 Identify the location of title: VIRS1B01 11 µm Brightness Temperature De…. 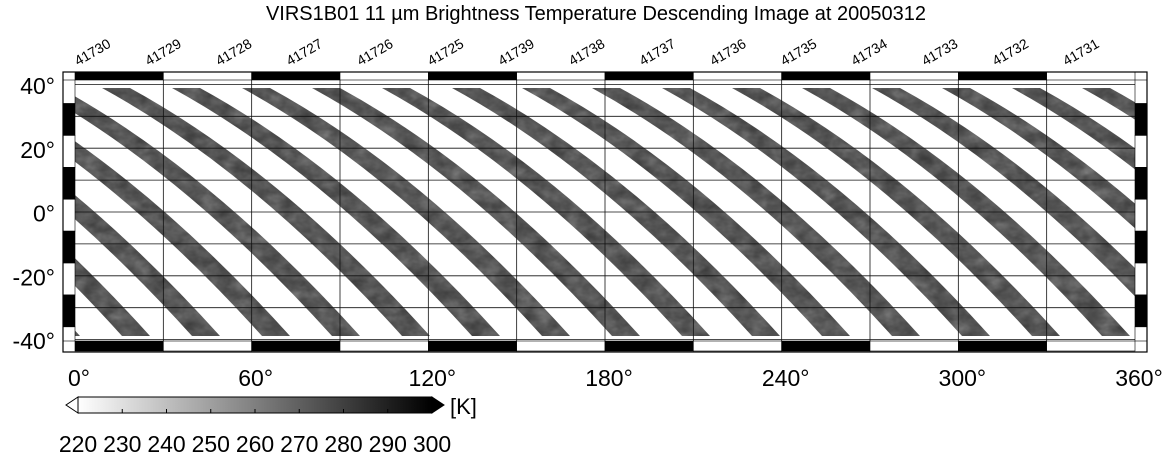
(596, 14).